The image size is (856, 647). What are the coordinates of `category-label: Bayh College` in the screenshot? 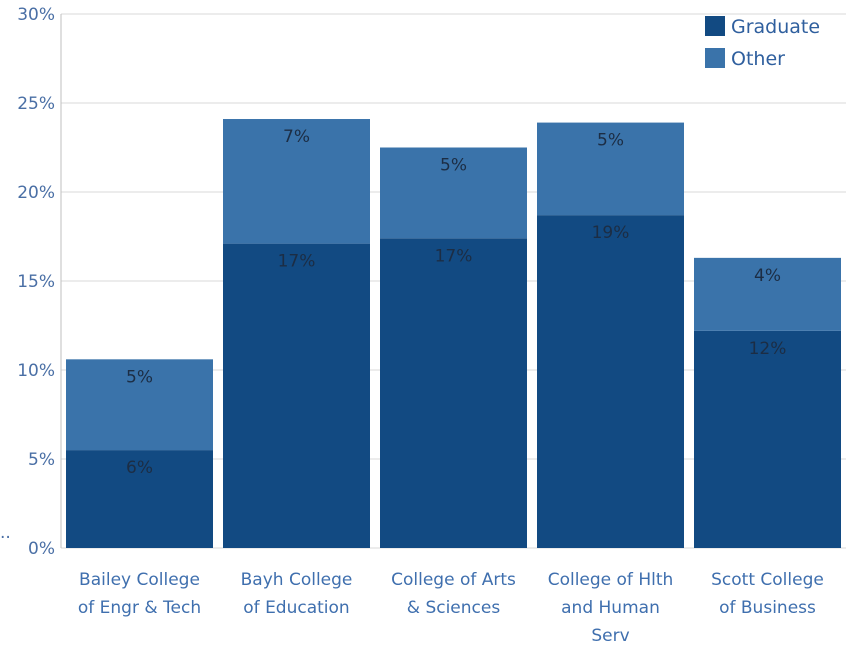 It's located at (297, 580).